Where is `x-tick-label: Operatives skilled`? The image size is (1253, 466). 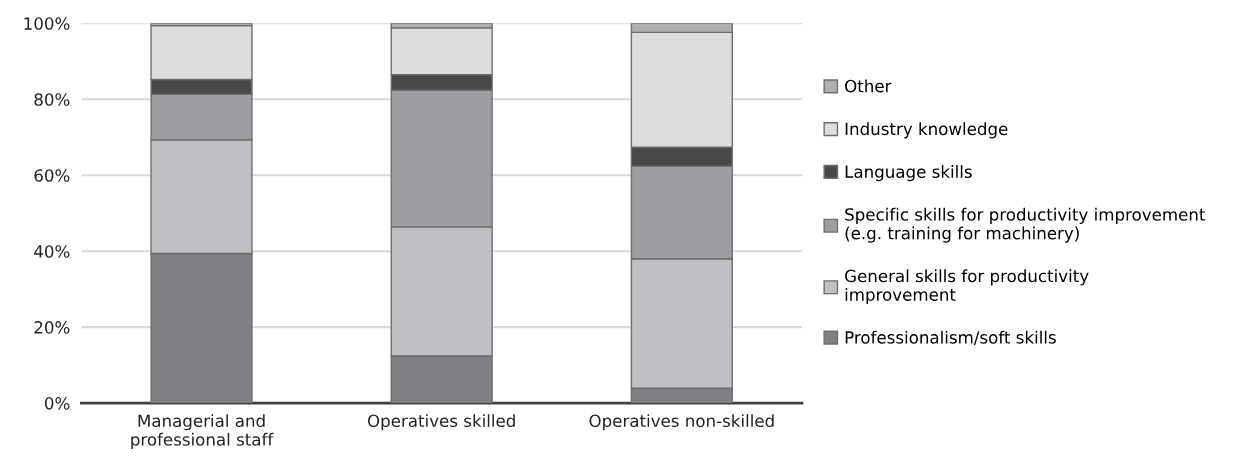
x-tick-label: Operatives skilled is located at coordinates (441, 422).